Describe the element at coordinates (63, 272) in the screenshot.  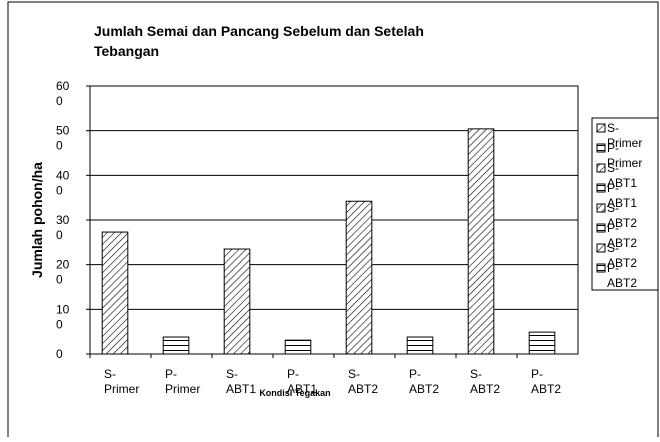
I see `y-tick-label: 20 0` at that location.